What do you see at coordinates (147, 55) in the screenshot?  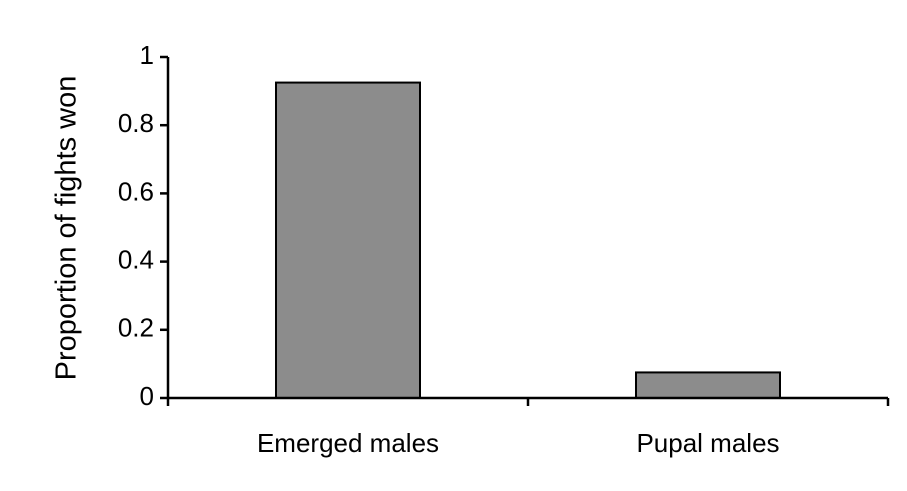 I see `y-tick-label: 1` at bounding box center [147, 55].